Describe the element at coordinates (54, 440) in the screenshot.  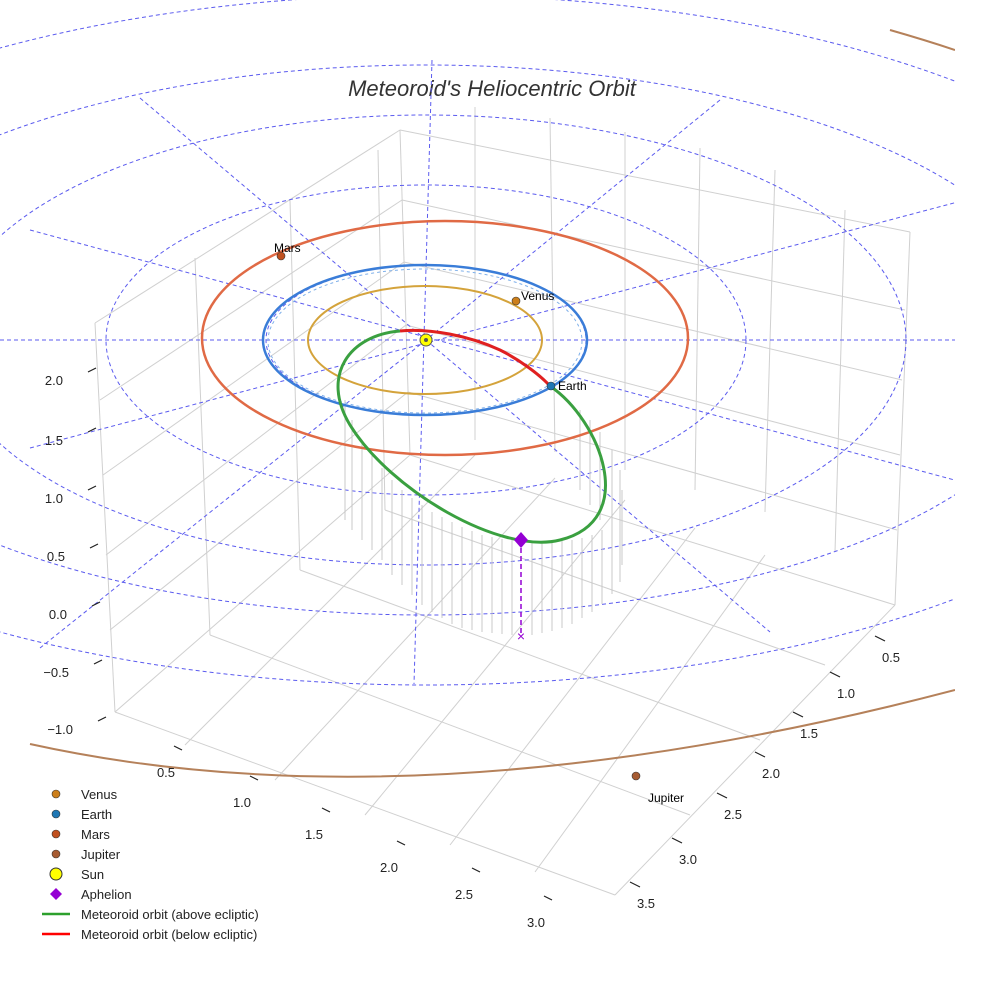
I see `z-tick-label: 1.5` at that location.